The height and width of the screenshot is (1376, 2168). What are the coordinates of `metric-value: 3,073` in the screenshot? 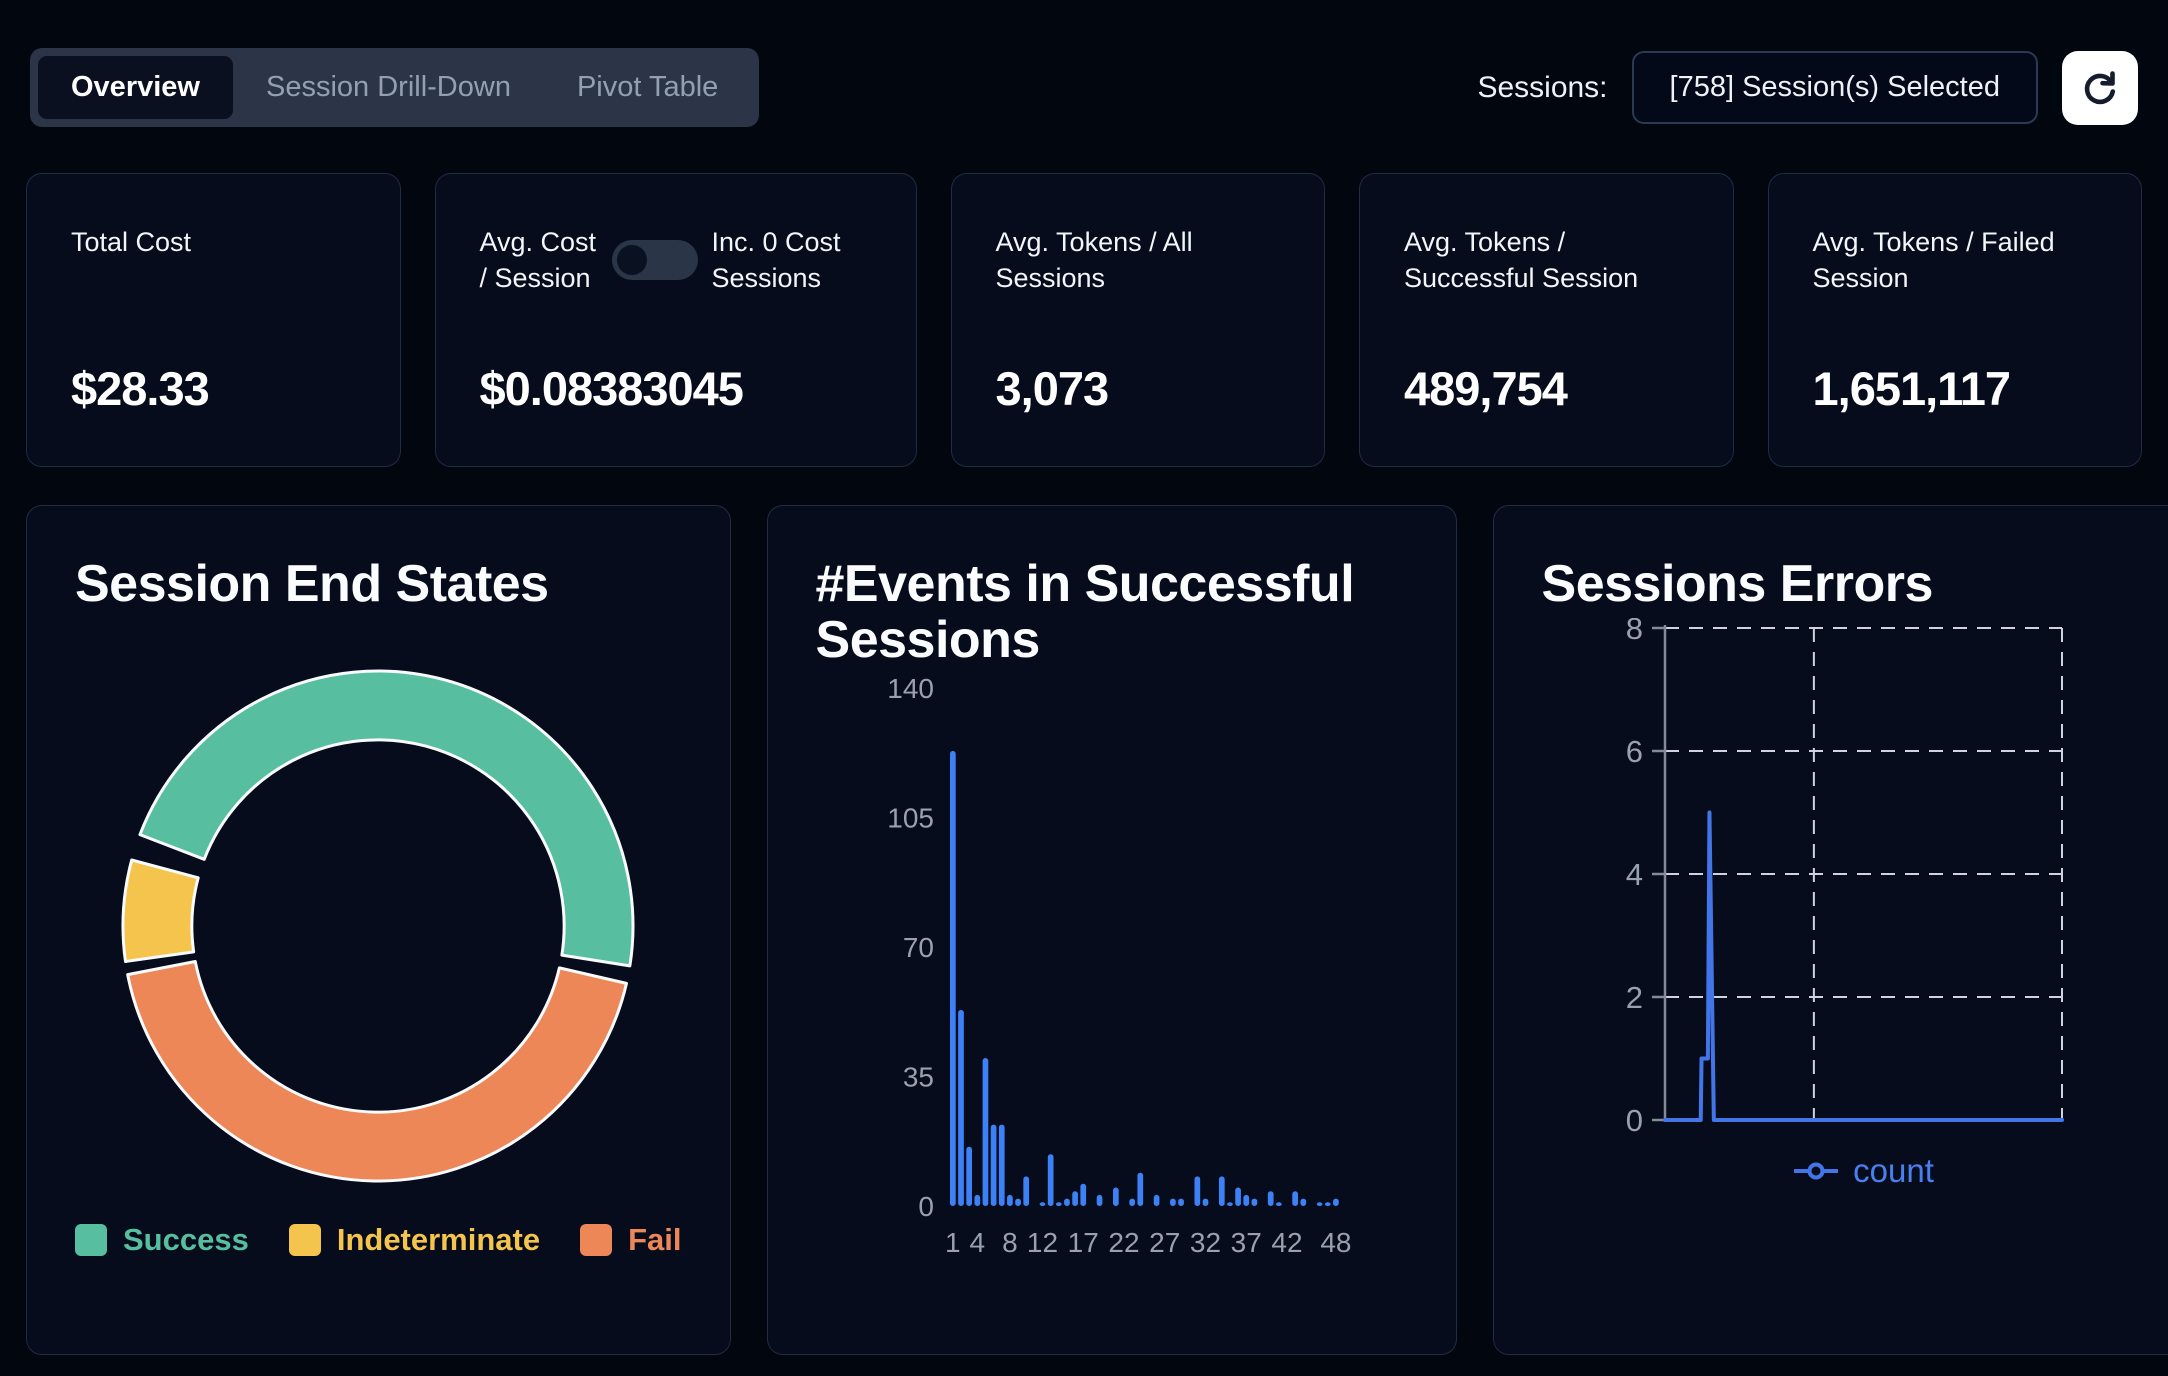 It's located at (1052, 388).